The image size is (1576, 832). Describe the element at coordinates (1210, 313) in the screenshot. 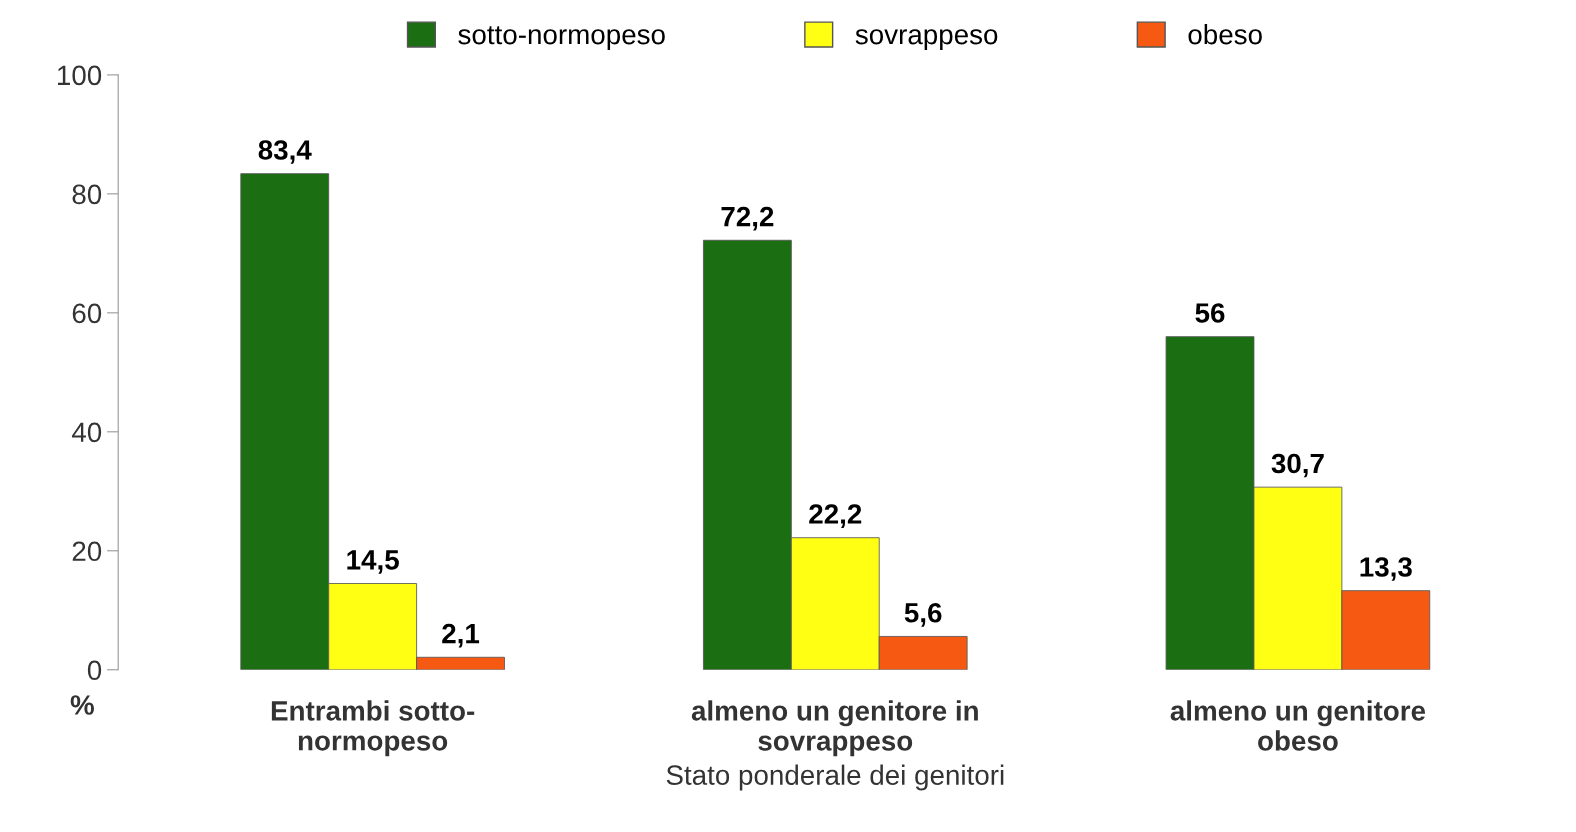

I see `data-label: 56` at that location.